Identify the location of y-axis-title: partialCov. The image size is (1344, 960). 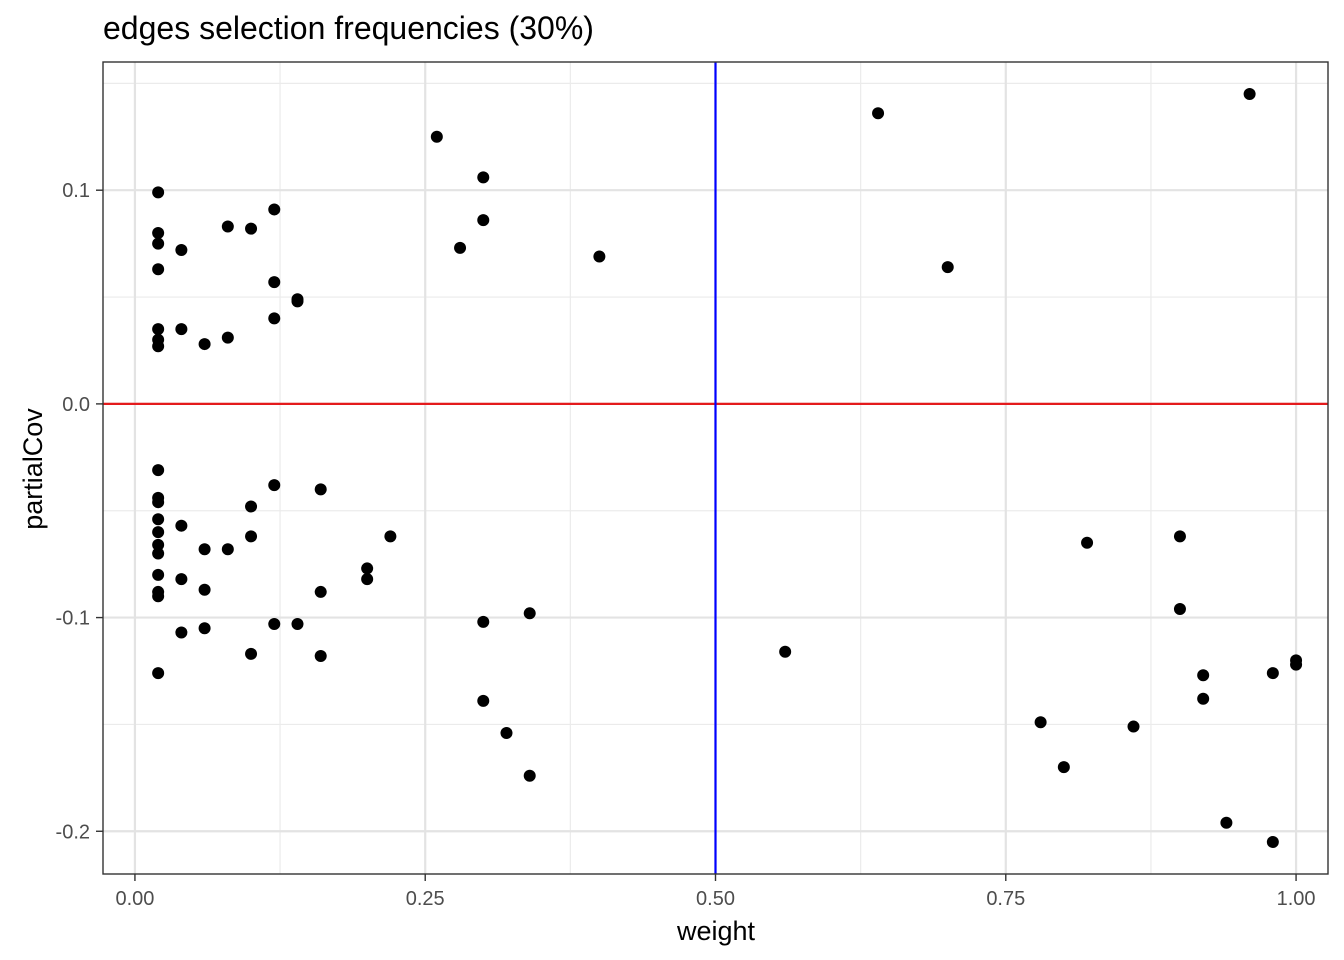
(33, 469).